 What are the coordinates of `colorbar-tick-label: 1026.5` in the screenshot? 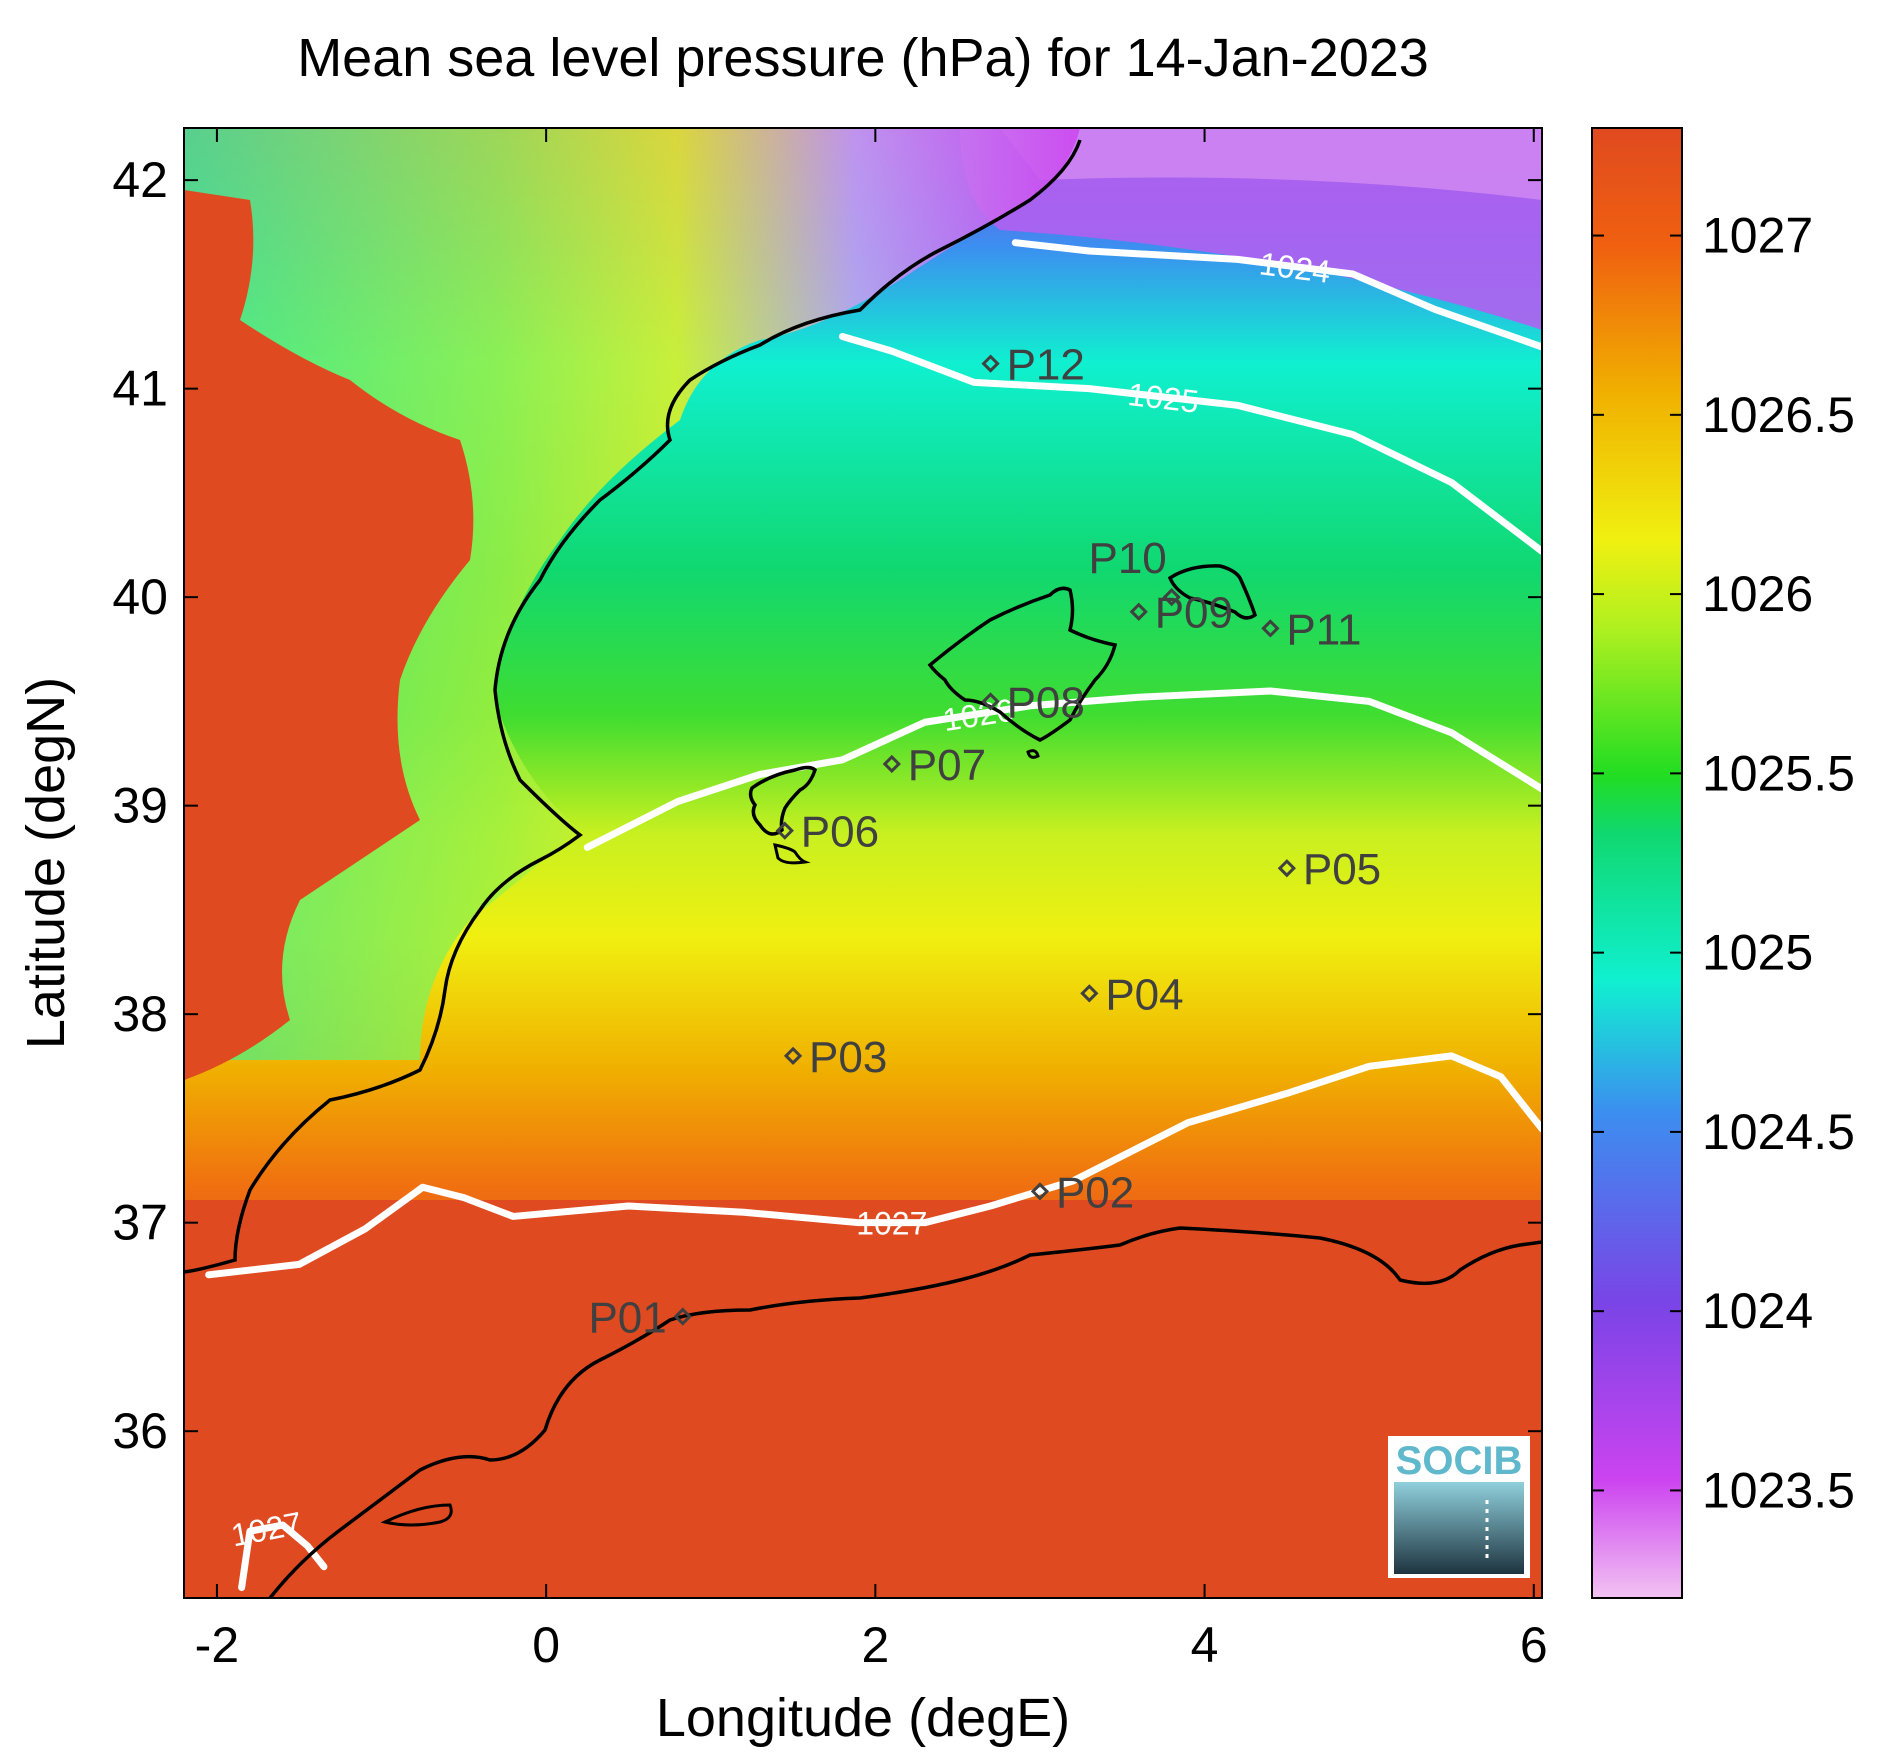 It's located at (1778, 415).